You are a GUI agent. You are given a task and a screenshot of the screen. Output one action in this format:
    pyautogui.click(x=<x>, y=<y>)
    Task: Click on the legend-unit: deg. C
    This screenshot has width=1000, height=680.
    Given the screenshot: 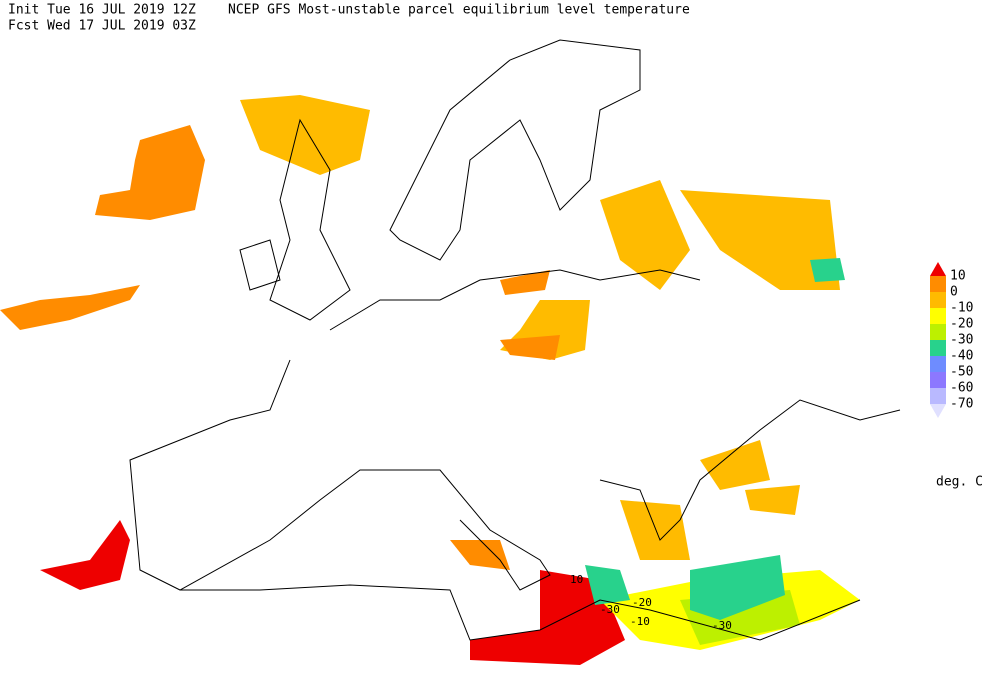 What is the action you would take?
    pyautogui.click(x=959, y=482)
    